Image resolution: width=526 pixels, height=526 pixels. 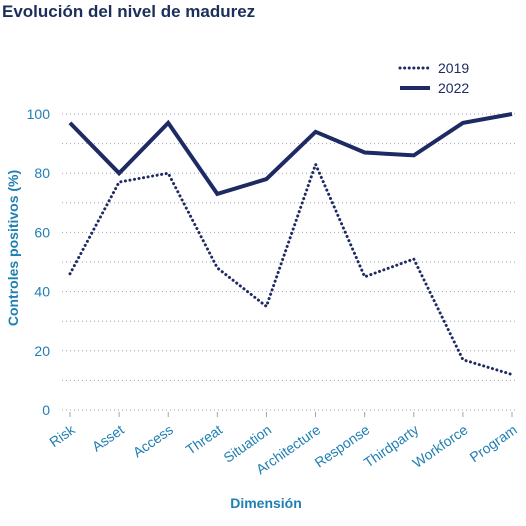 What do you see at coordinates (42, 173) in the screenshot?
I see `y-tick-label: 80` at bounding box center [42, 173].